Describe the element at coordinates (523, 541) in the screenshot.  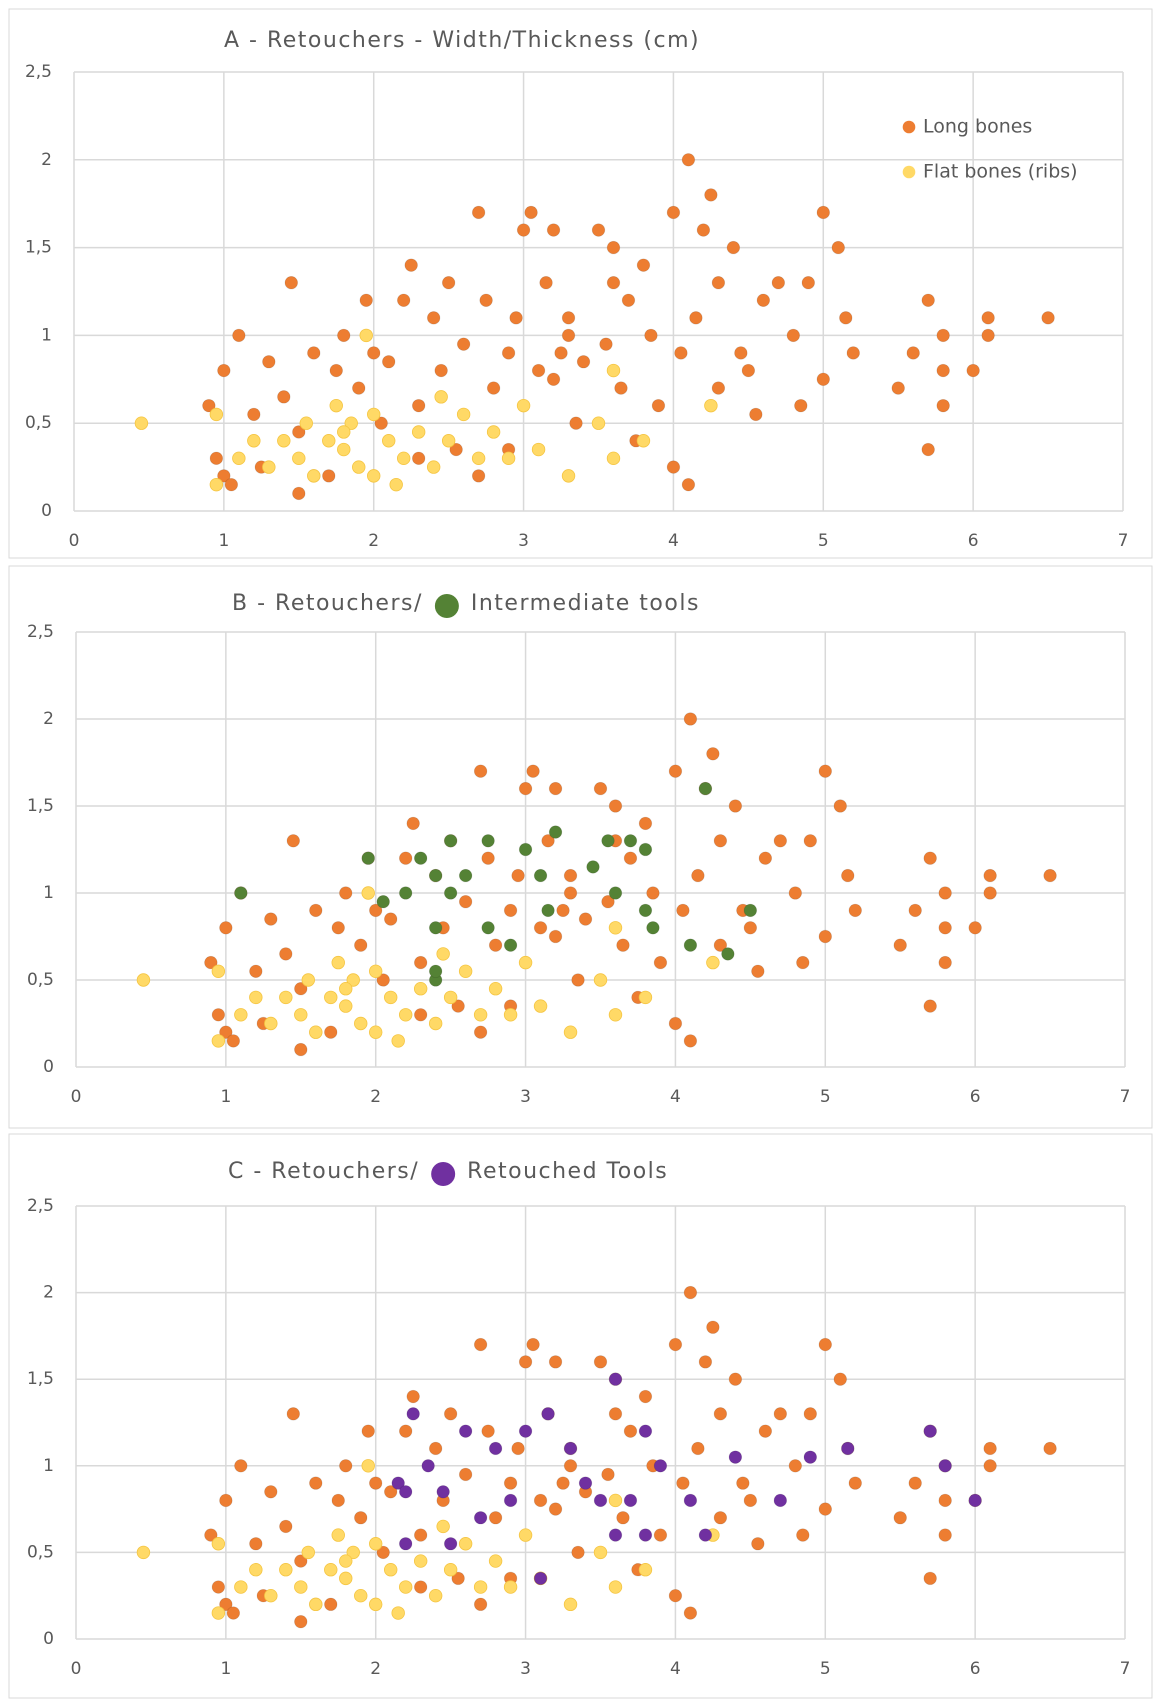
I see `x-tick-label: 3` at that location.